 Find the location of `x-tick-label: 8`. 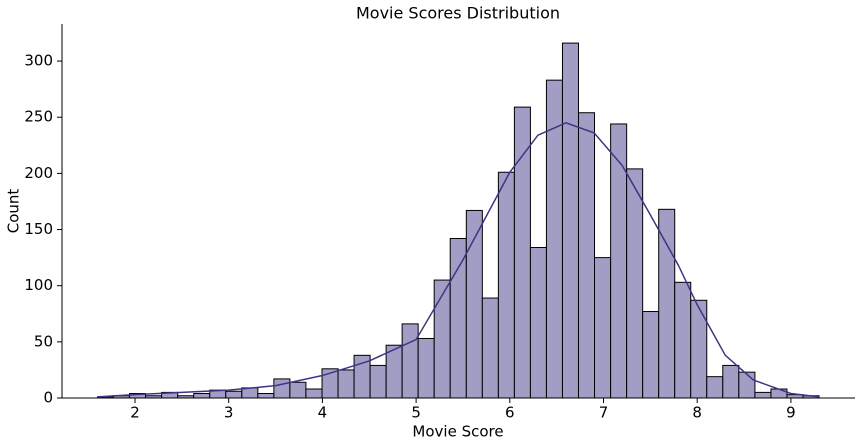

x-tick-label: 8 is located at coordinates (697, 413).